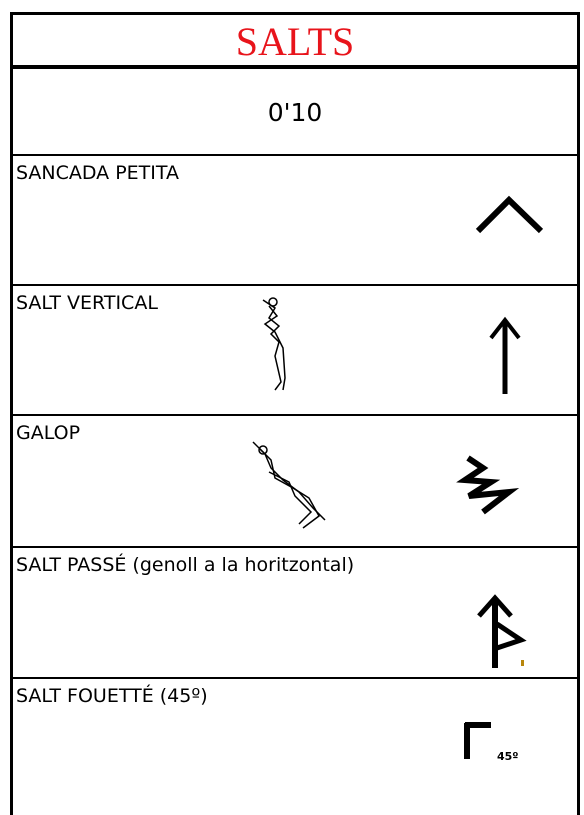 This screenshot has height=815, width=584. Describe the element at coordinates (295, 42) in the screenshot. I see `table-title: SALTS` at that location.